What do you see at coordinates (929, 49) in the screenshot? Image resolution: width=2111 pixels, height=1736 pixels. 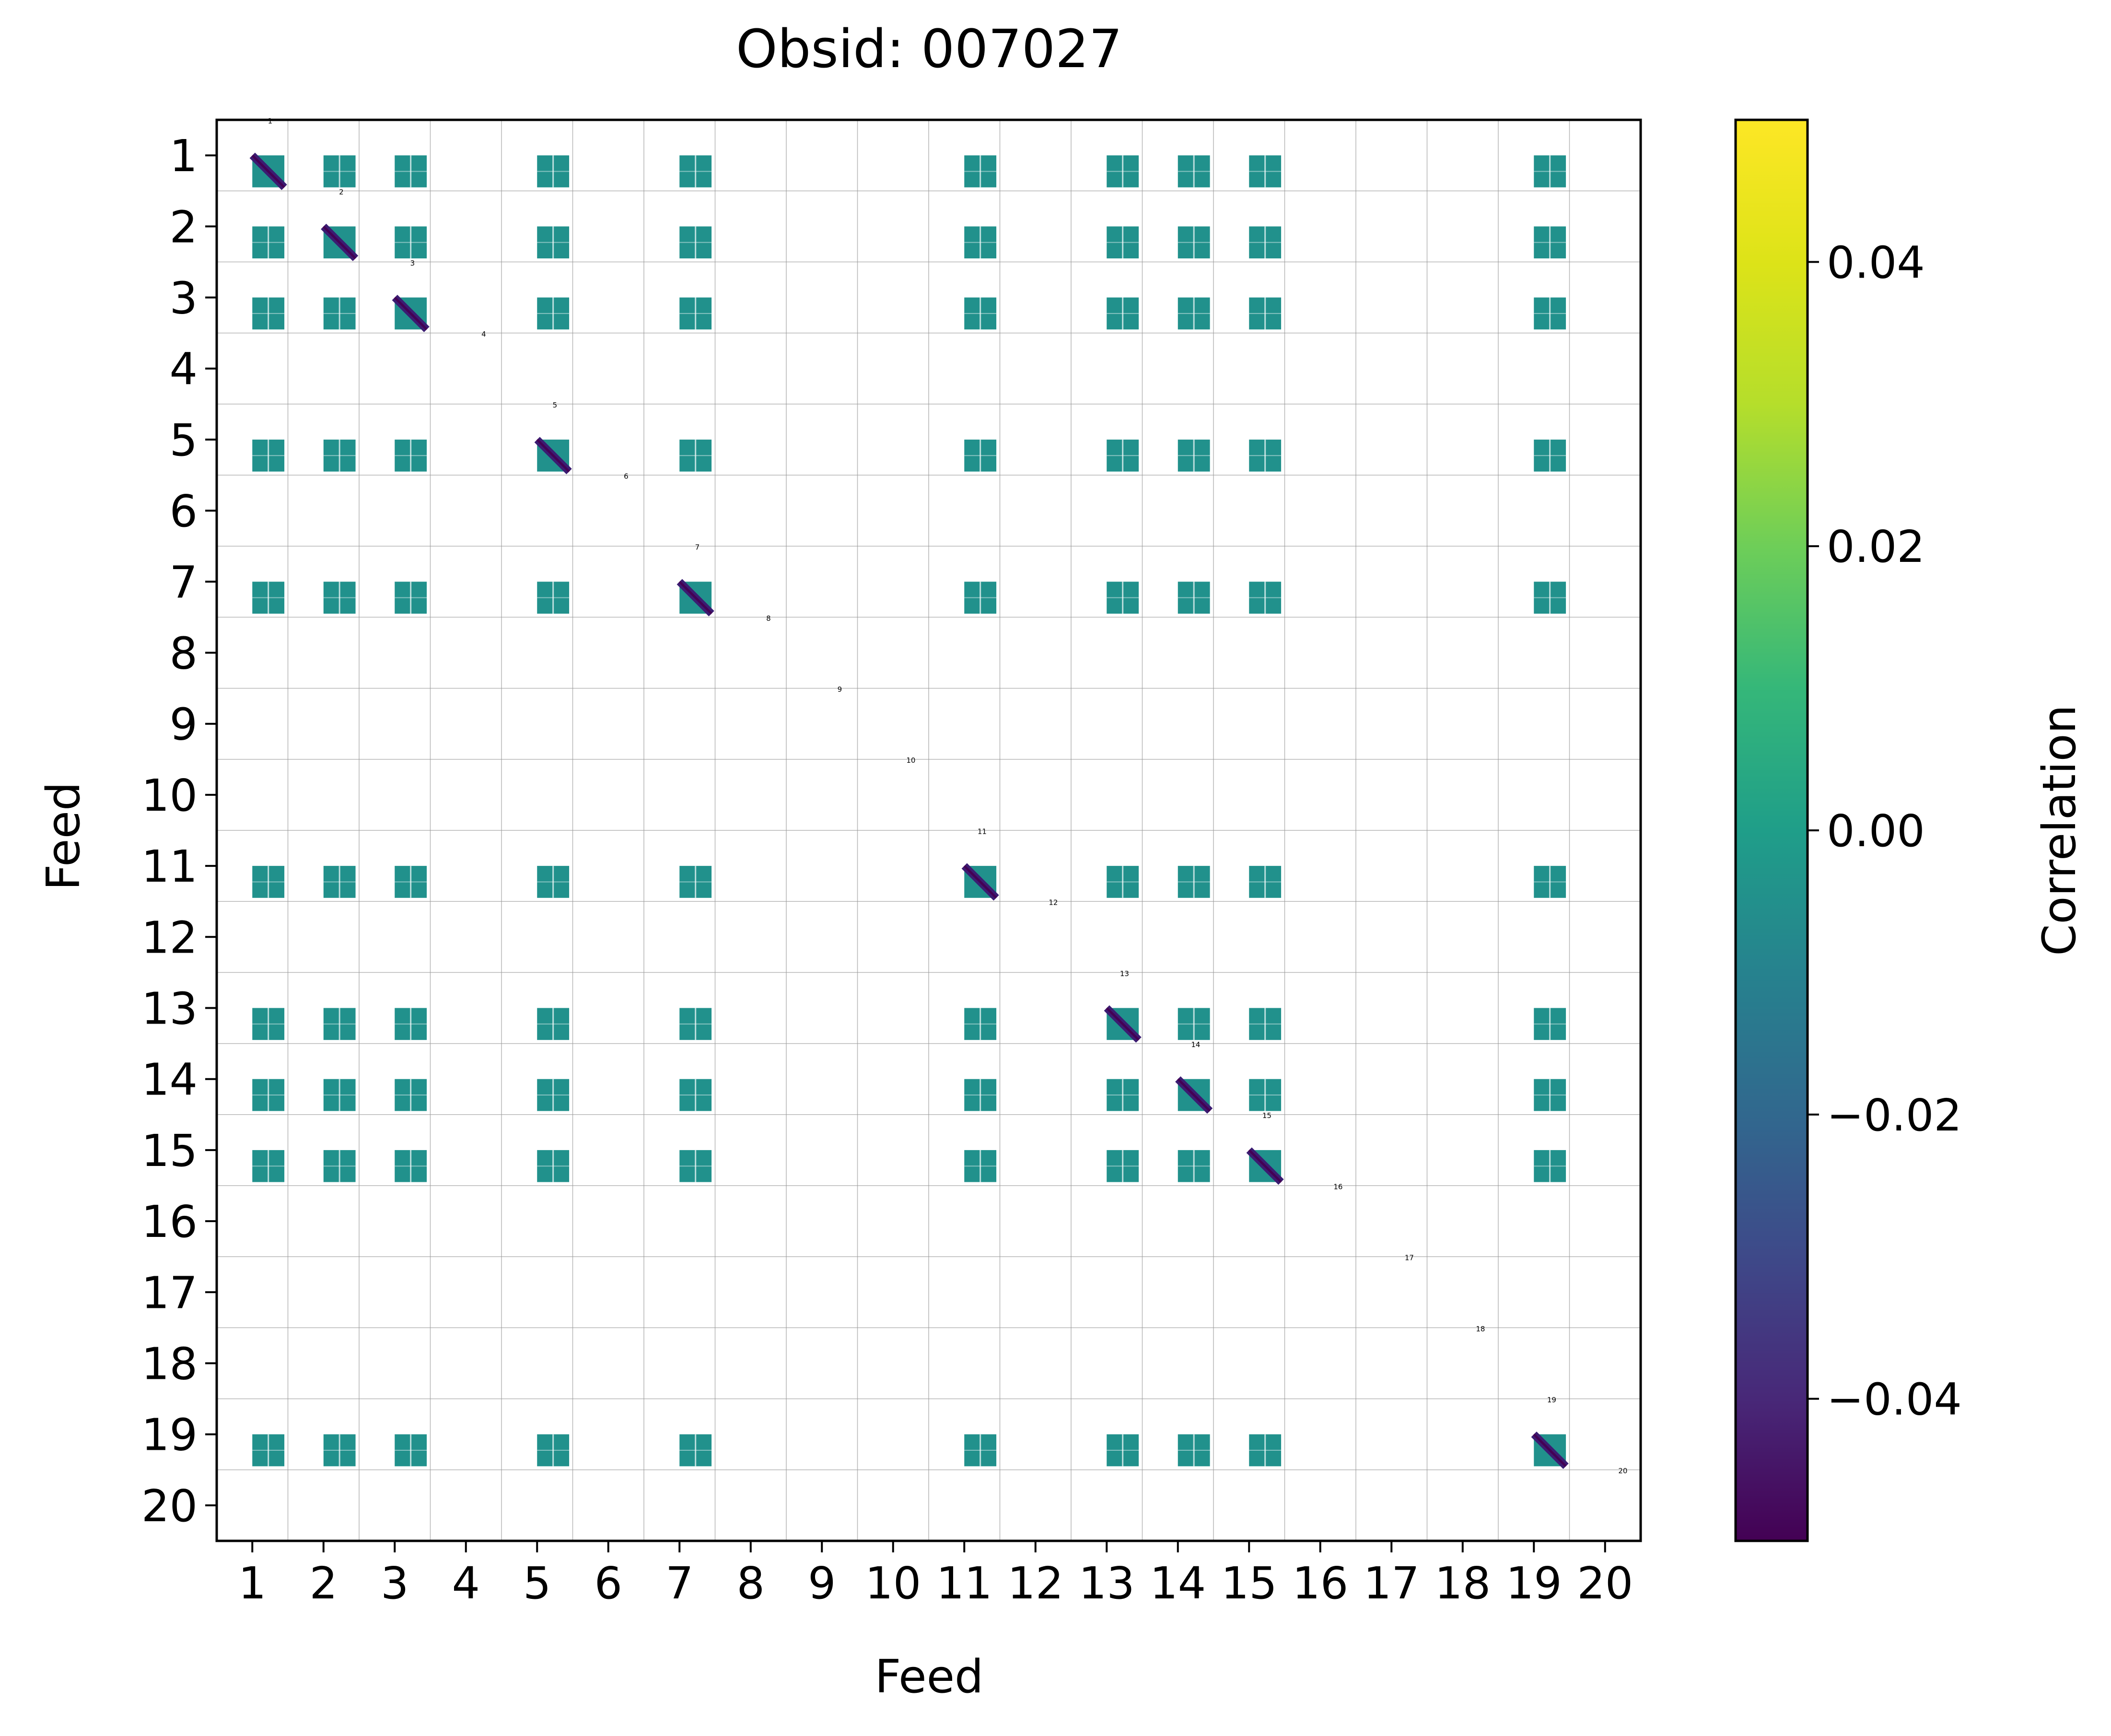 I see `chart-title: Obsid: 007027` at bounding box center [929, 49].